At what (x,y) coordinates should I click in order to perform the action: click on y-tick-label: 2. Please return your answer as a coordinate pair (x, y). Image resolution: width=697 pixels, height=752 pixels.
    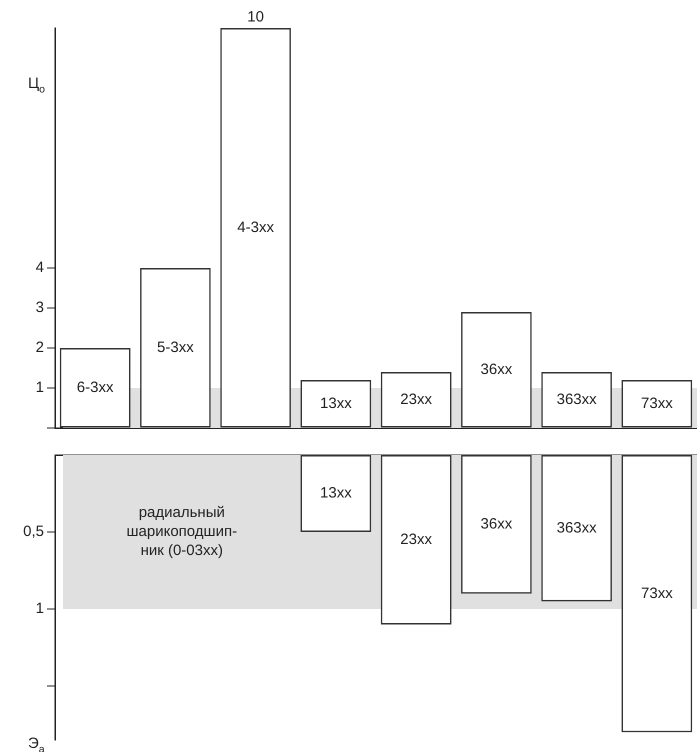
    Looking at the image, I should click on (40, 347).